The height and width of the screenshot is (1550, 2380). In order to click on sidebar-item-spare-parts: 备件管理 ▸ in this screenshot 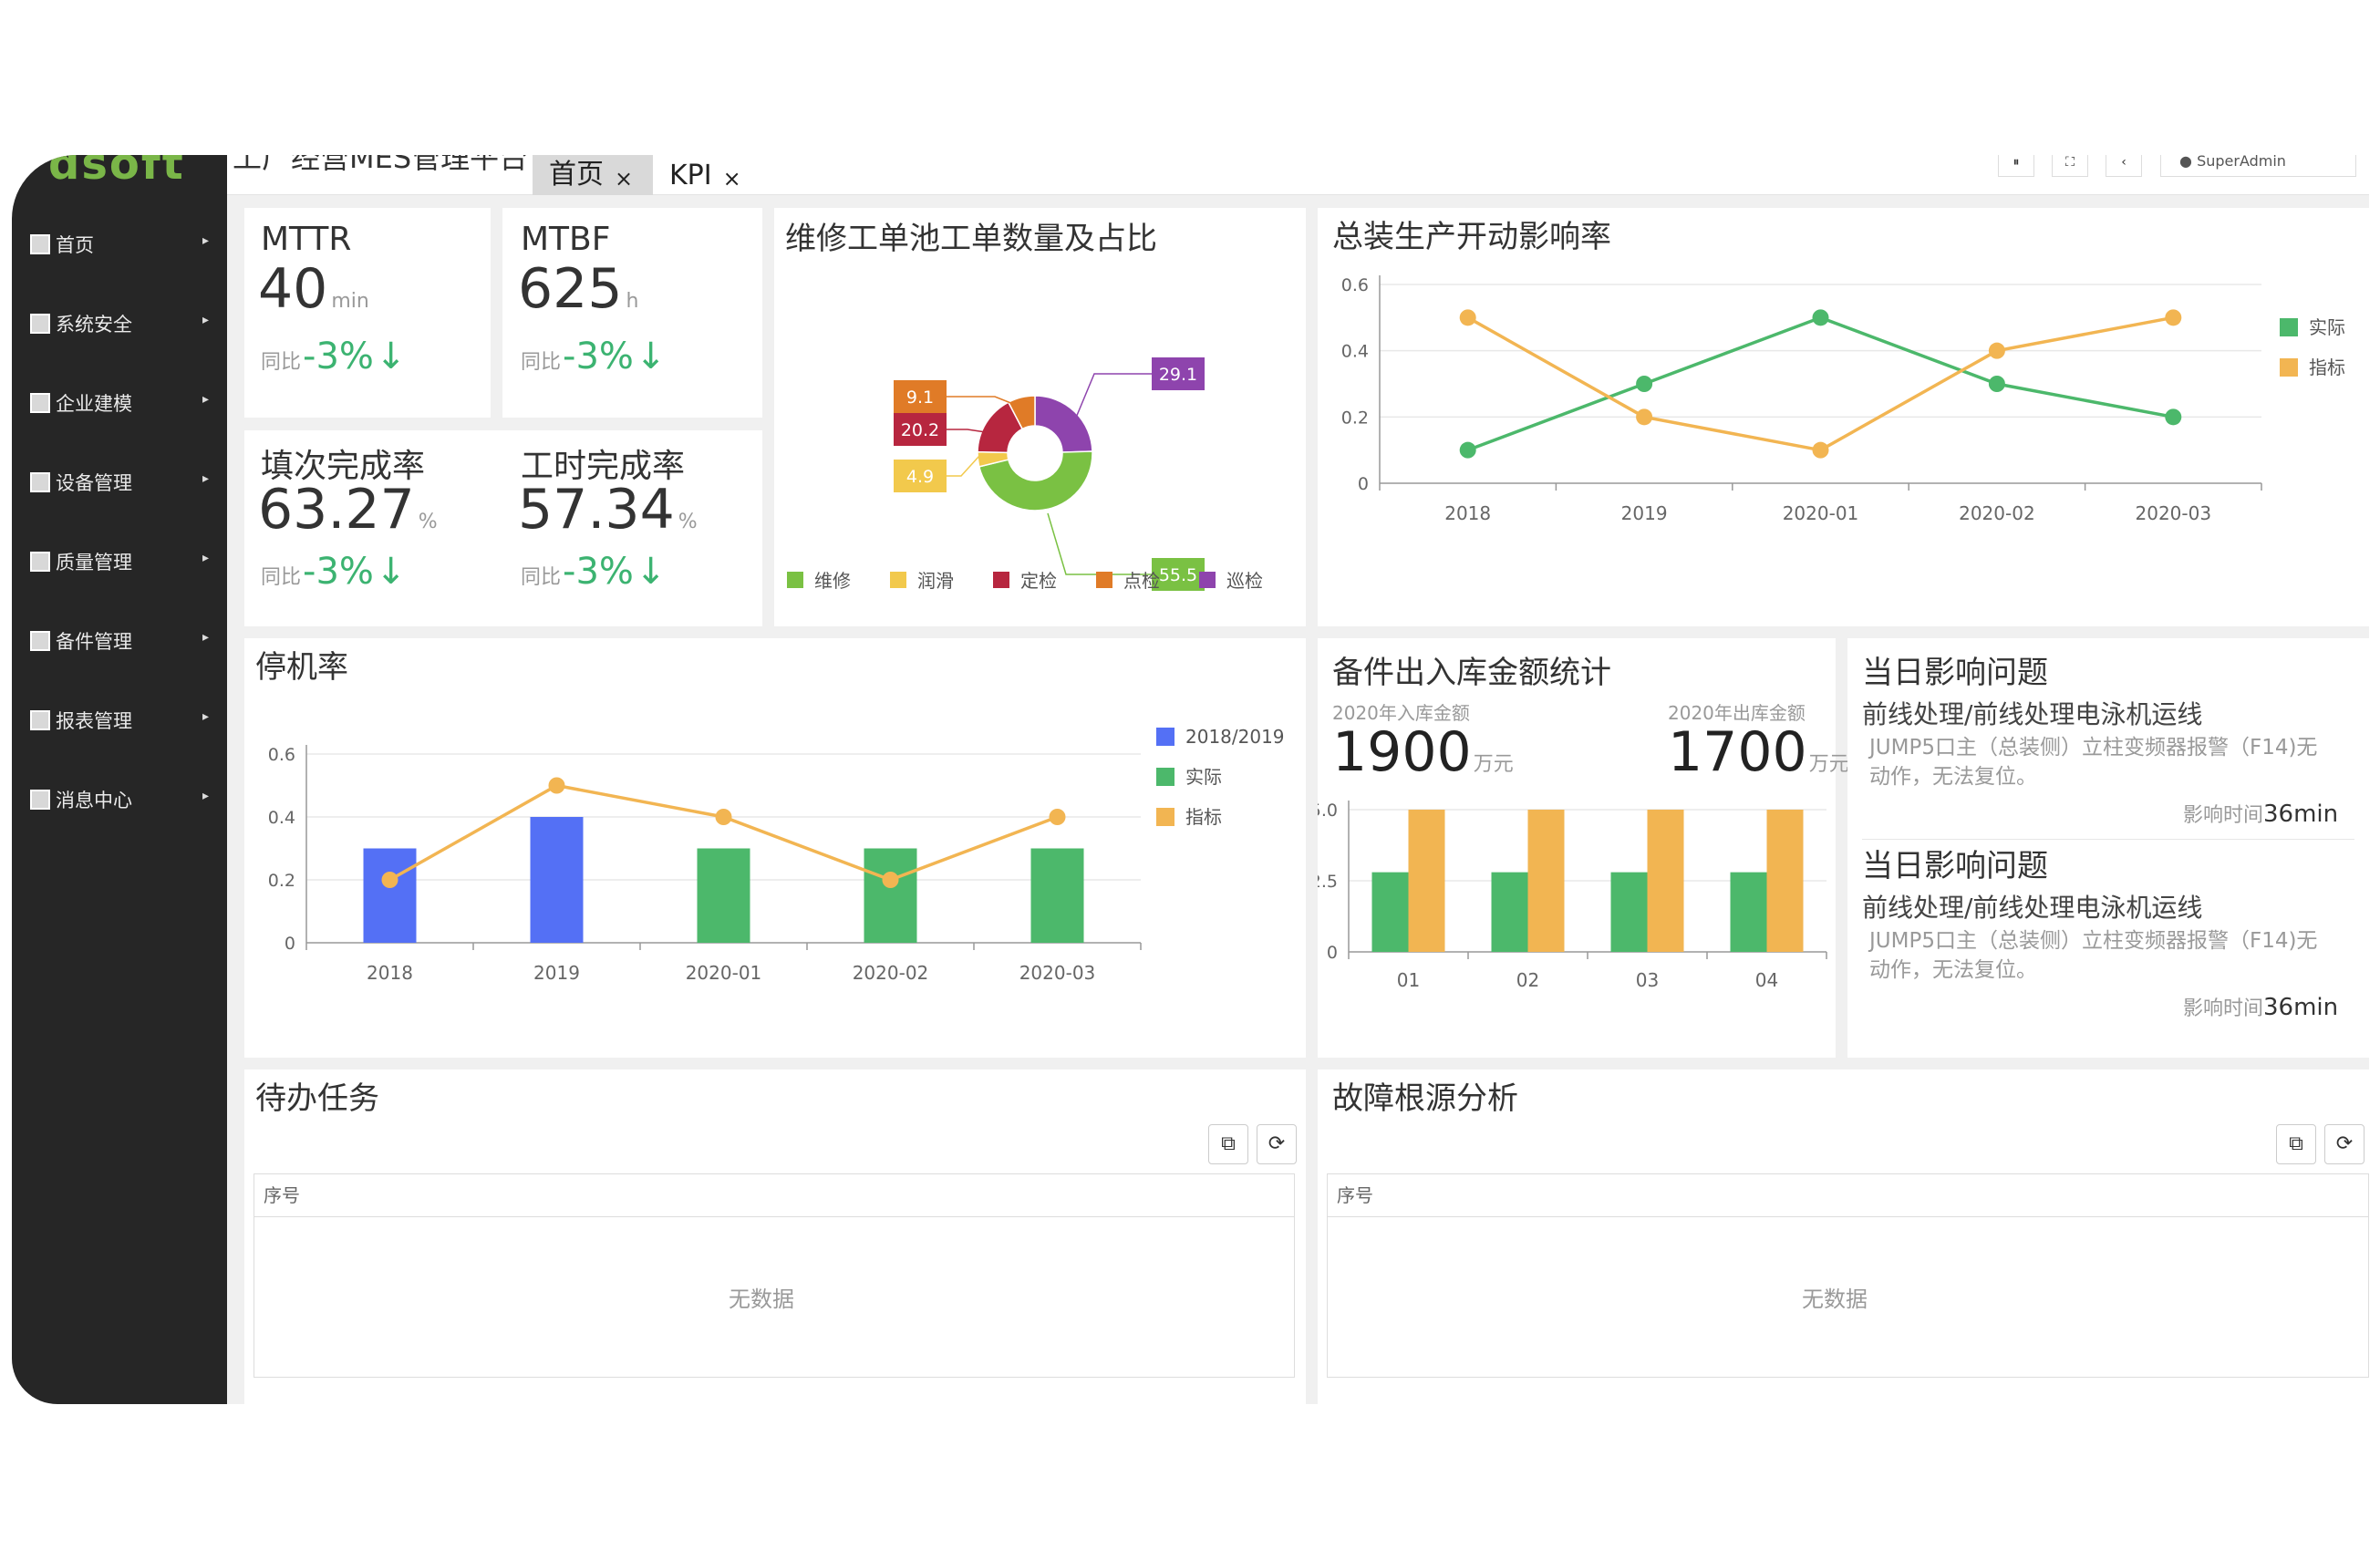, I will do `click(119, 640)`.